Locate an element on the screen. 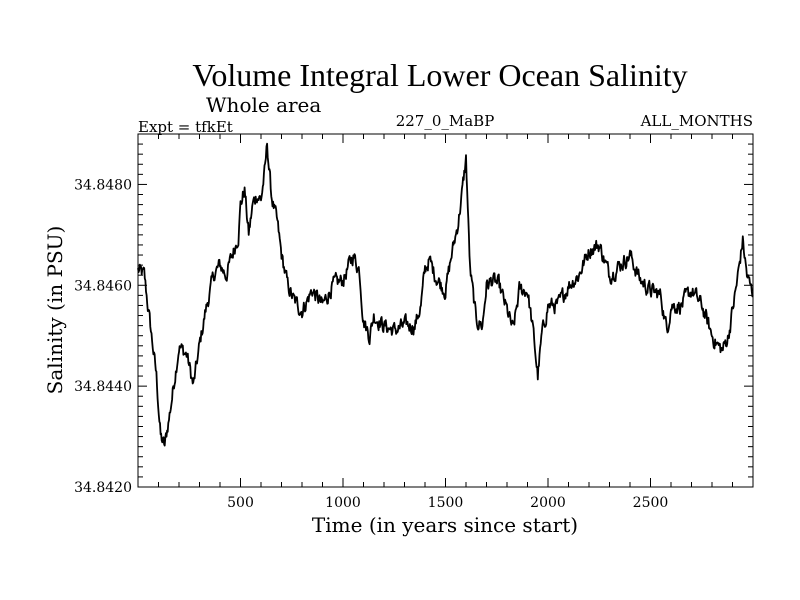 Image resolution: width=800 pixels, height=600 pixels. x-tick-label: 2000 is located at coordinates (548, 503).